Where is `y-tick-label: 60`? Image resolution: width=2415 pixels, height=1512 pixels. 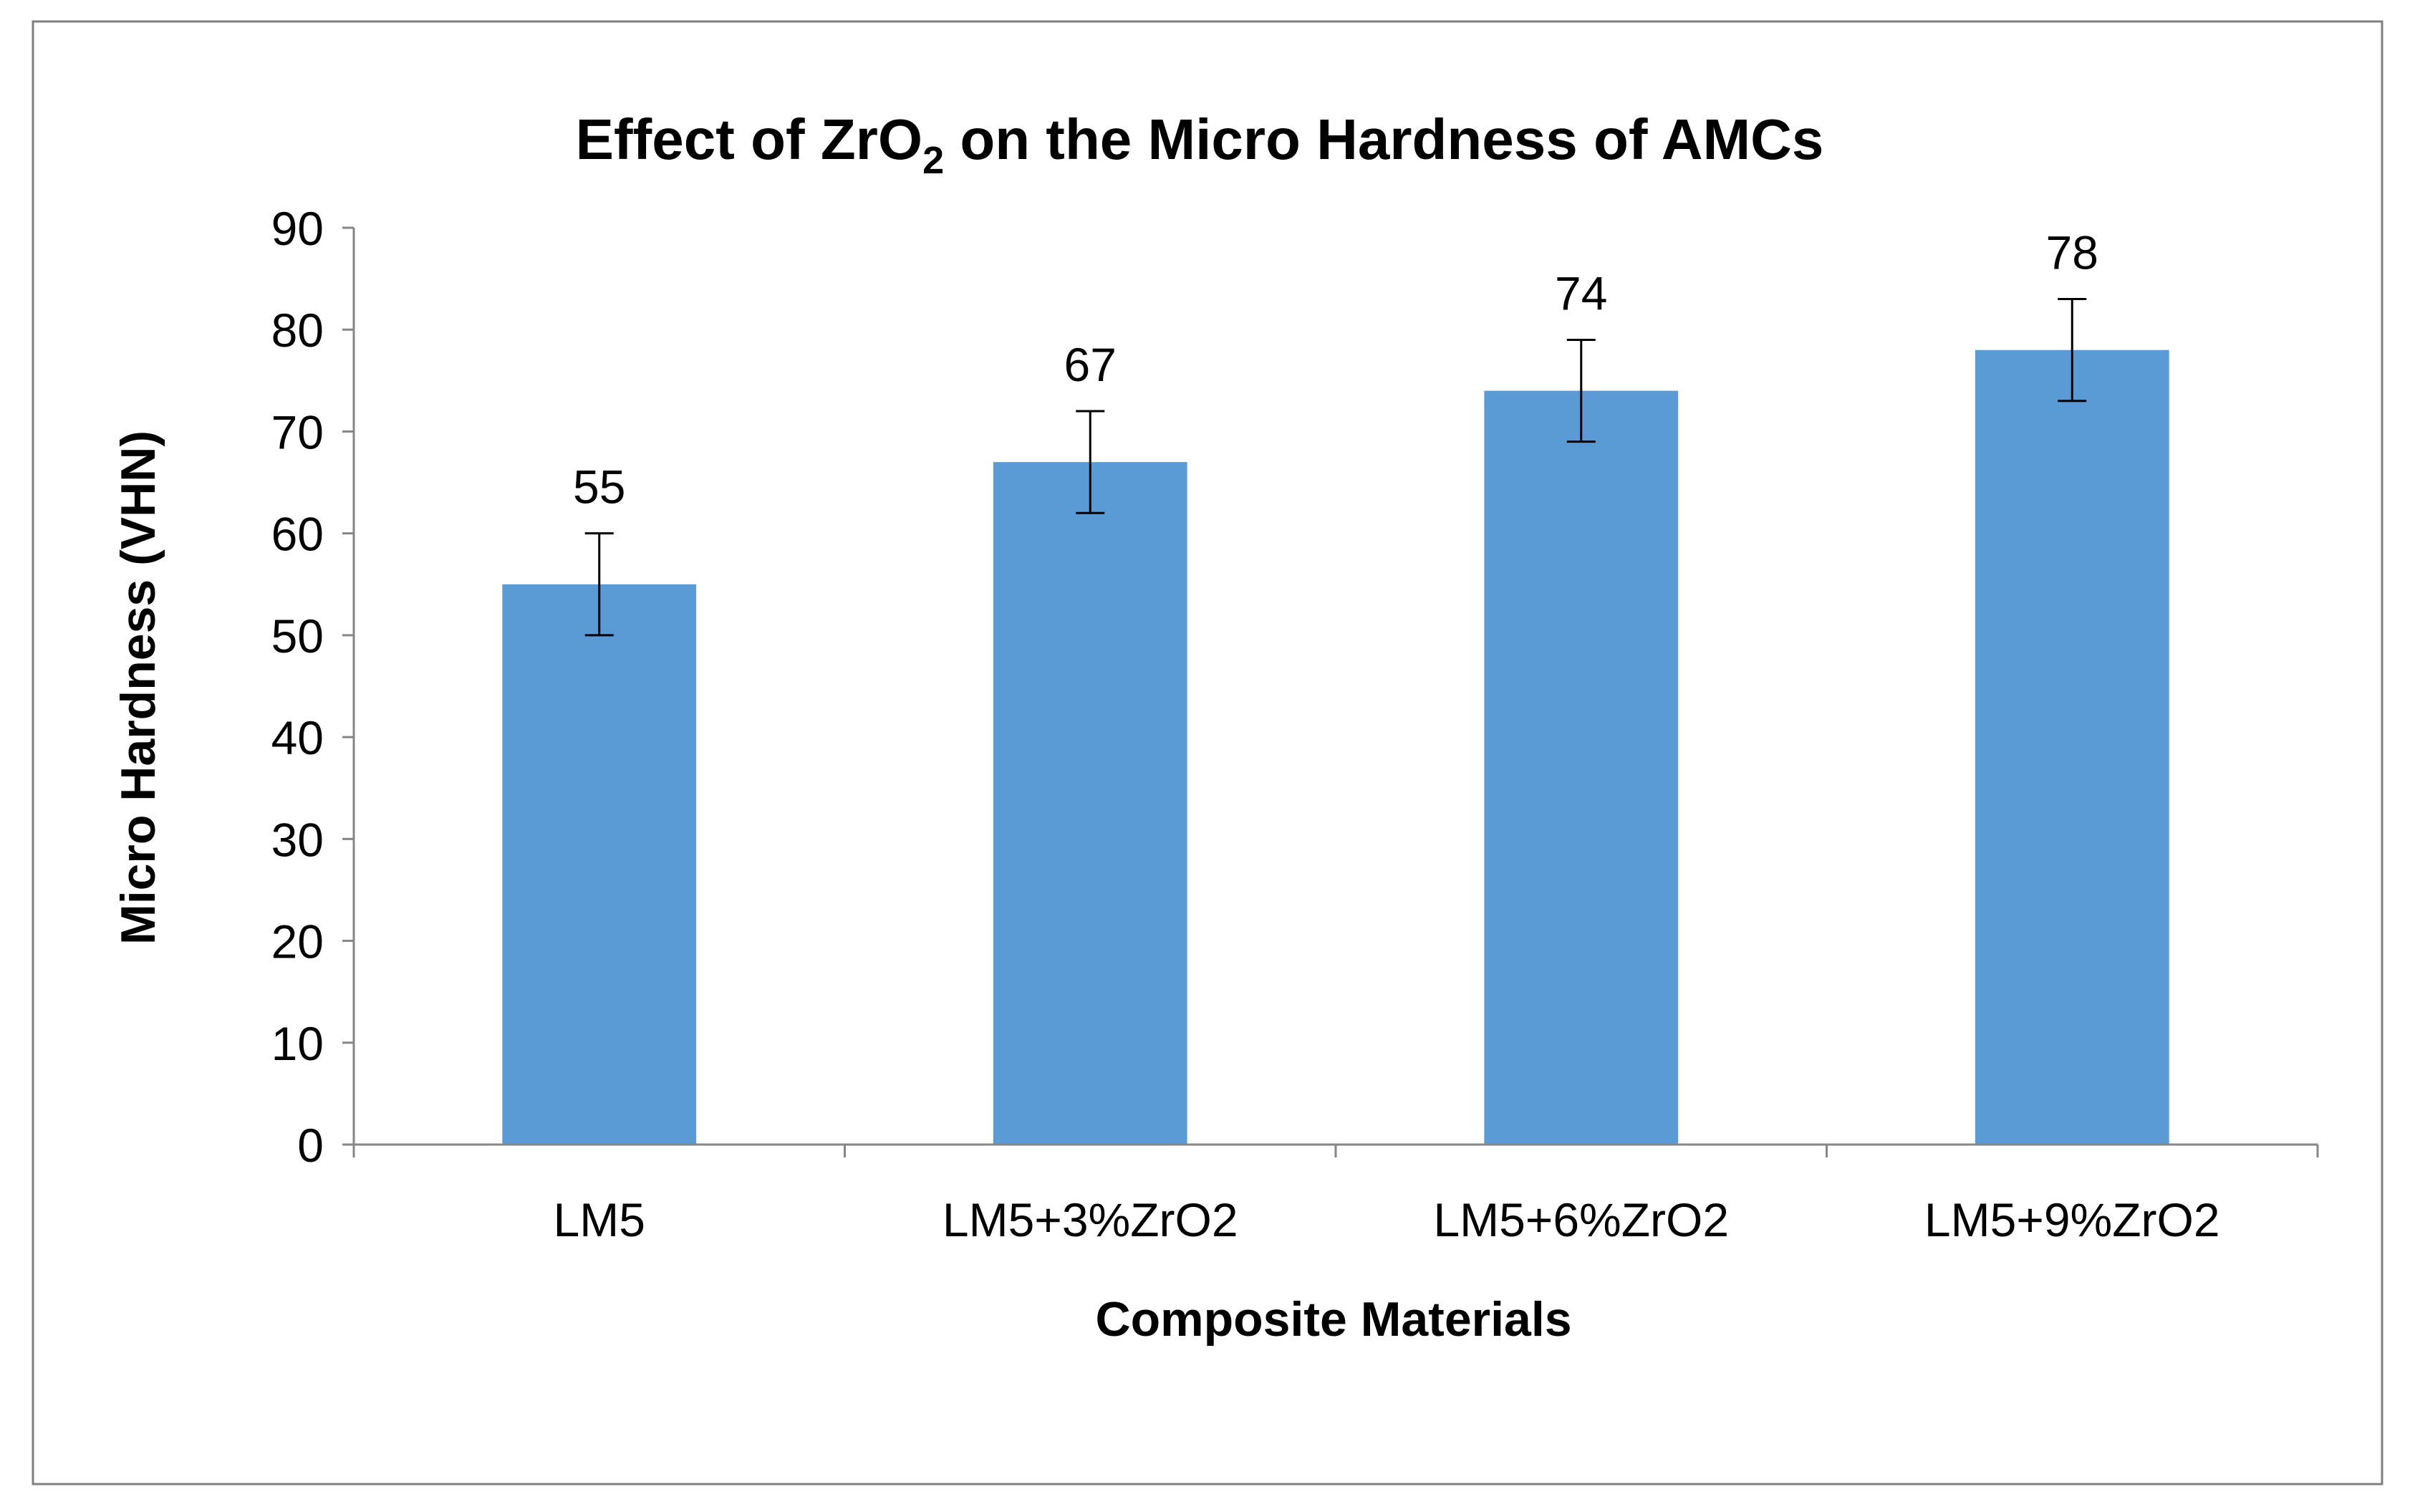
y-tick-label: 60 is located at coordinates (298, 534).